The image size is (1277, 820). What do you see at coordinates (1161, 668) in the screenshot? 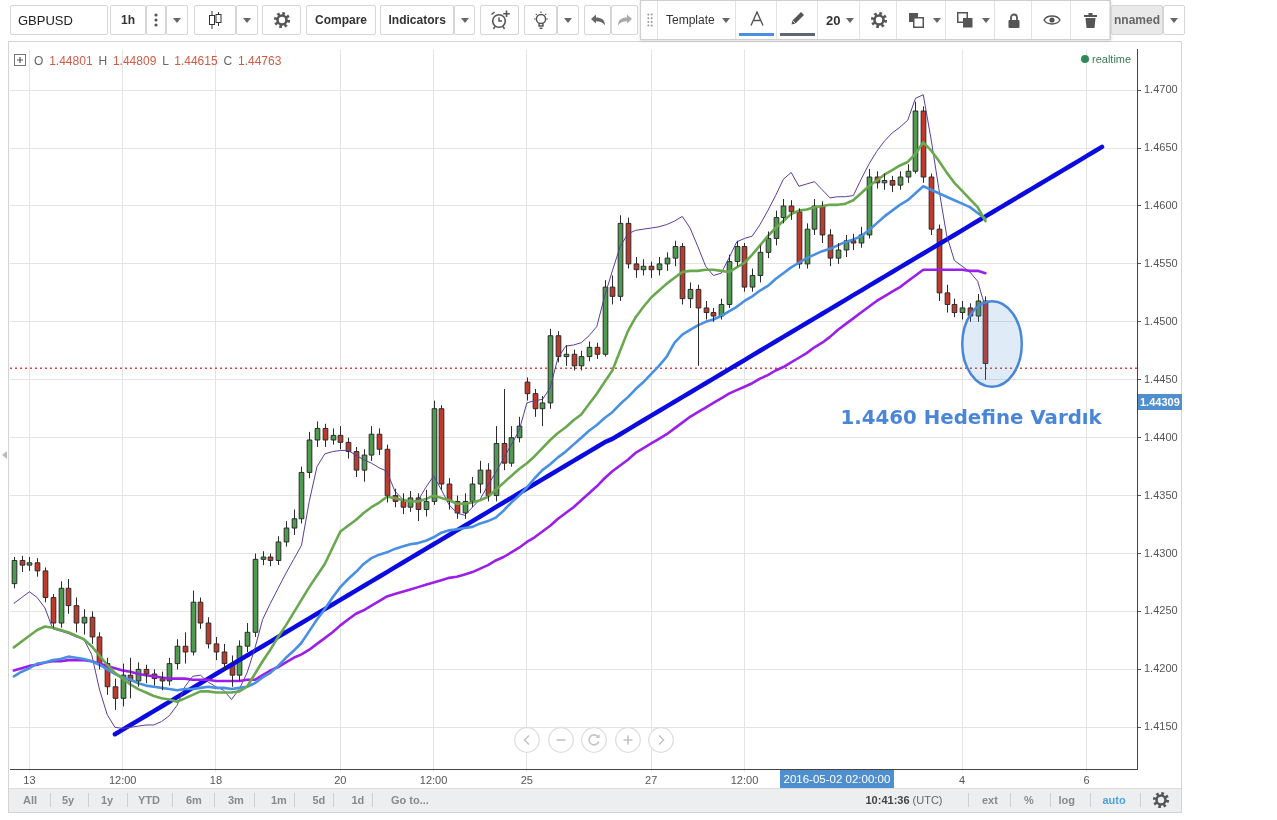
I see `y-tick-label: 1.4200` at bounding box center [1161, 668].